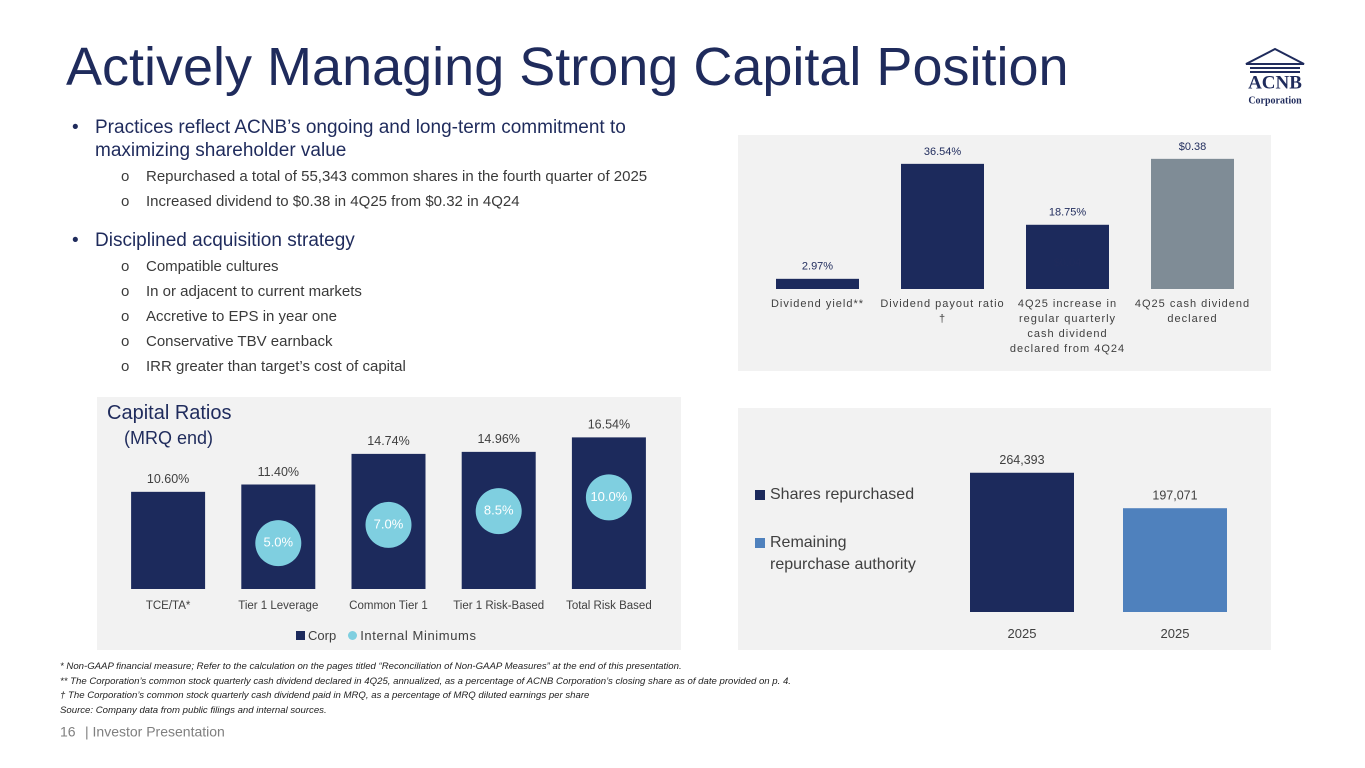  What do you see at coordinates (842, 494) in the screenshot?
I see `legend-label: Shares repurchased` at bounding box center [842, 494].